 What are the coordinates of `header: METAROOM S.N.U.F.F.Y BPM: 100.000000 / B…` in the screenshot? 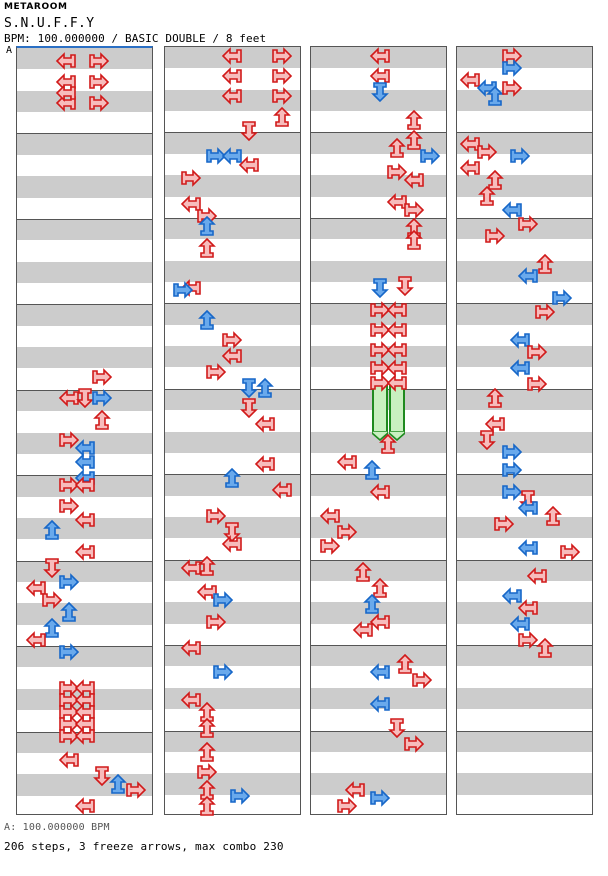 It's located at (135, 23).